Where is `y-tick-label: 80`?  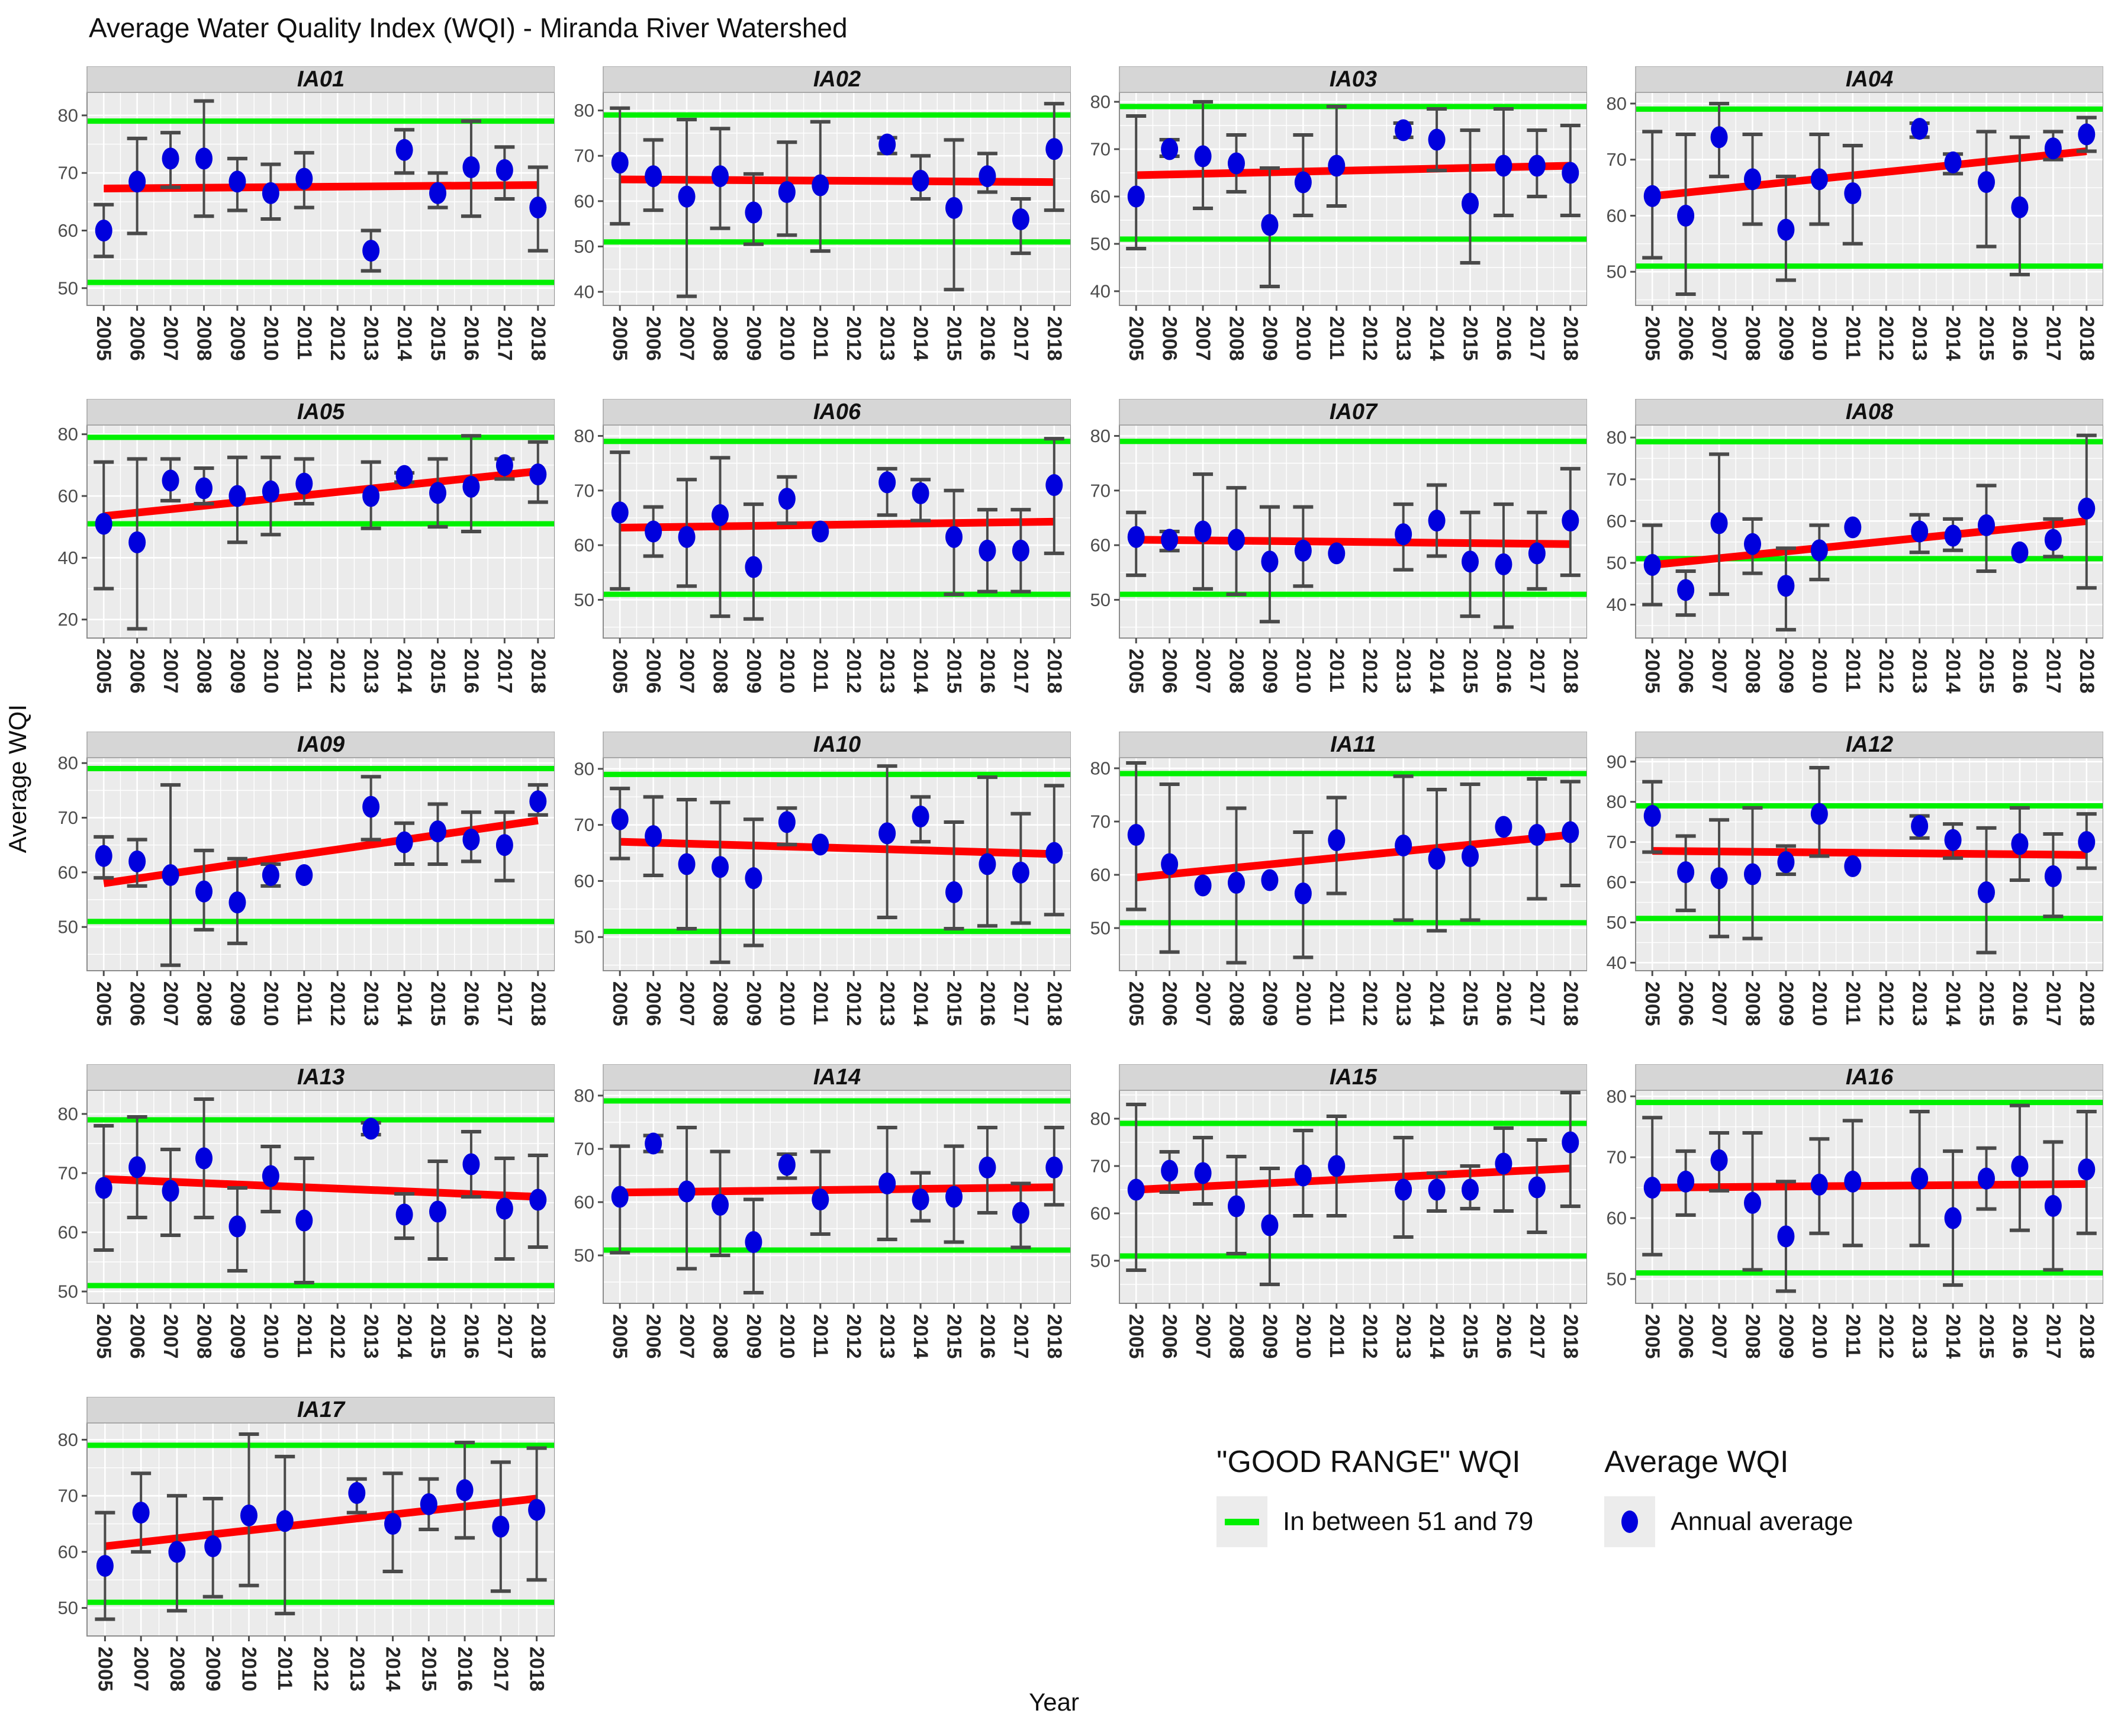
y-tick-label: 80 is located at coordinates (68, 763).